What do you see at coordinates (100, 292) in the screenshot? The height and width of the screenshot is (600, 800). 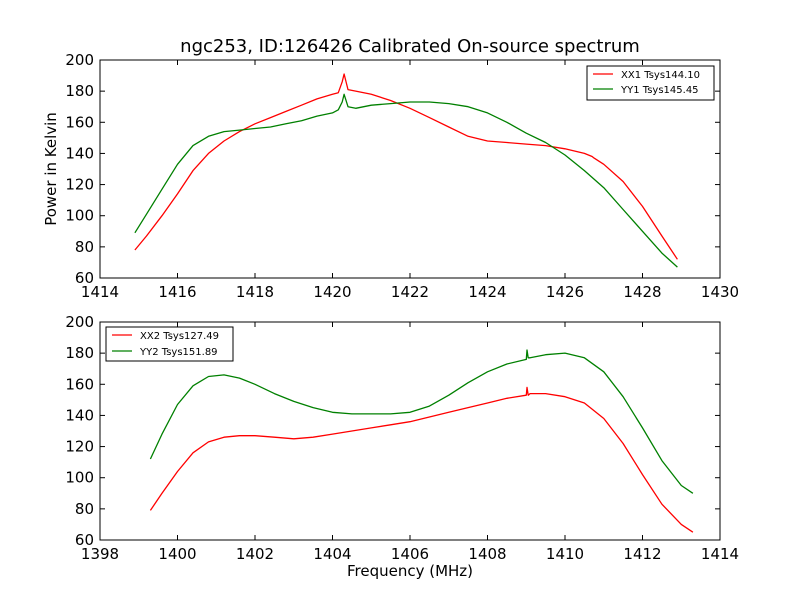 I see `top-x-tick-label: 1414` at bounding box center [100, 292].